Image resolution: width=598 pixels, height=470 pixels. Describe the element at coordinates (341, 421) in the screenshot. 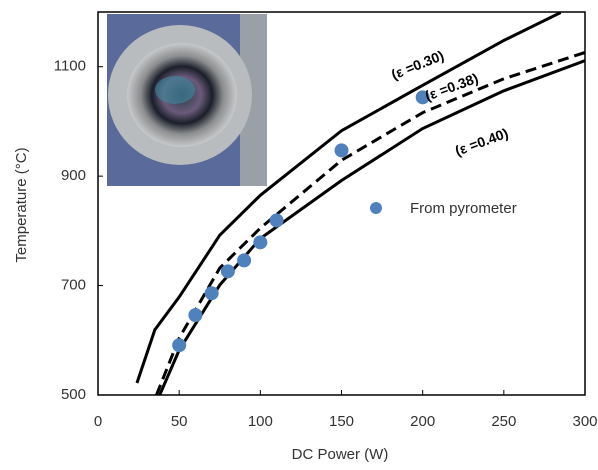

I see `x-tick-label: 150` at that location.